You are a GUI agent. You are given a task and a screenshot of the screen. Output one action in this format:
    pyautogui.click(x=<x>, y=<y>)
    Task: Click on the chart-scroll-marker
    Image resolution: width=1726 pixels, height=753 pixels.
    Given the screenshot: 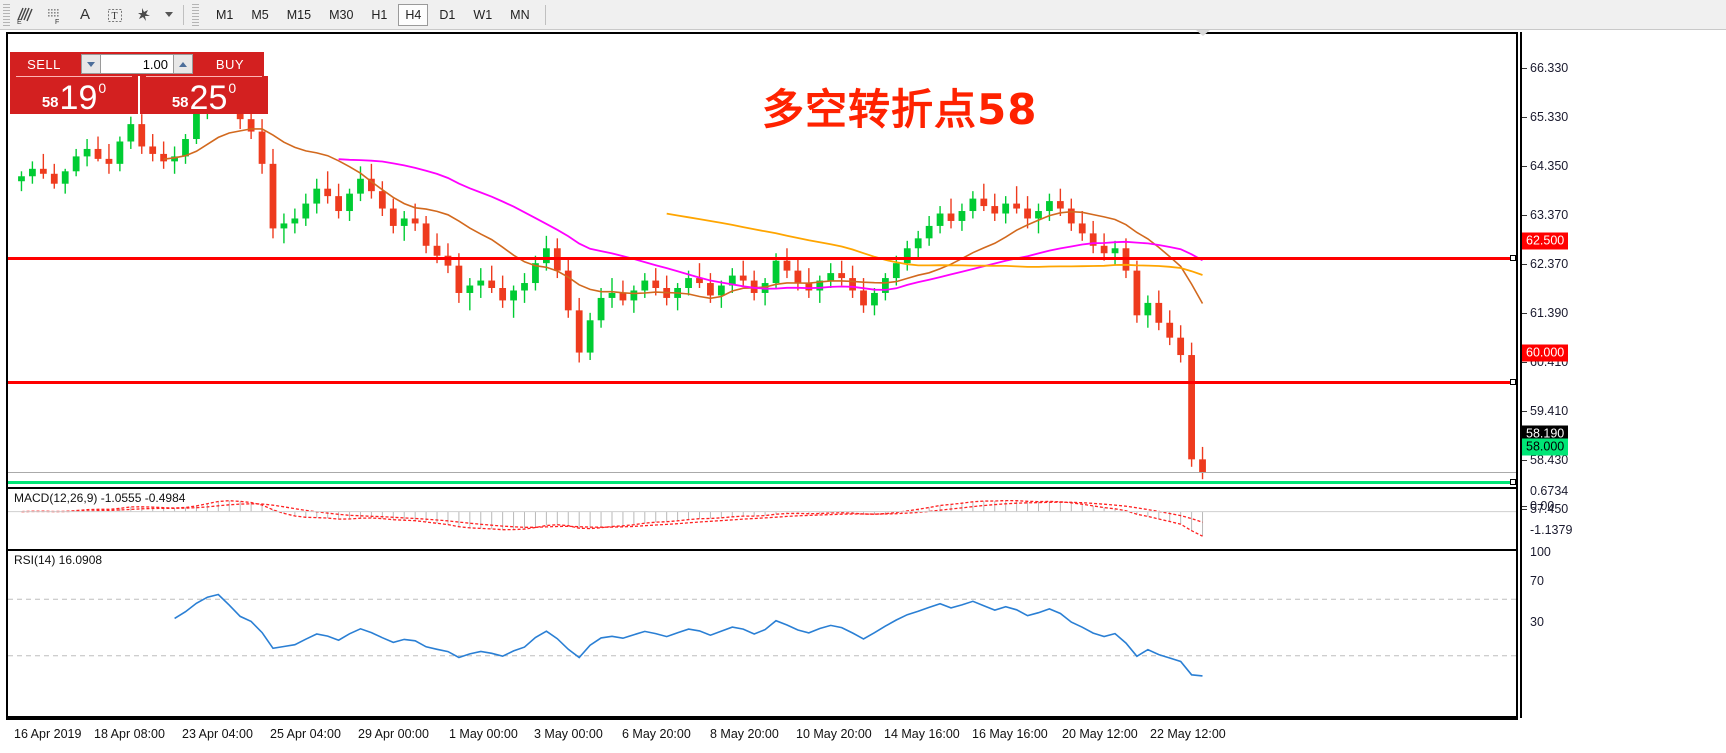 What is the action you would take?
    pyautogui.click(x=1203, y=33)
    